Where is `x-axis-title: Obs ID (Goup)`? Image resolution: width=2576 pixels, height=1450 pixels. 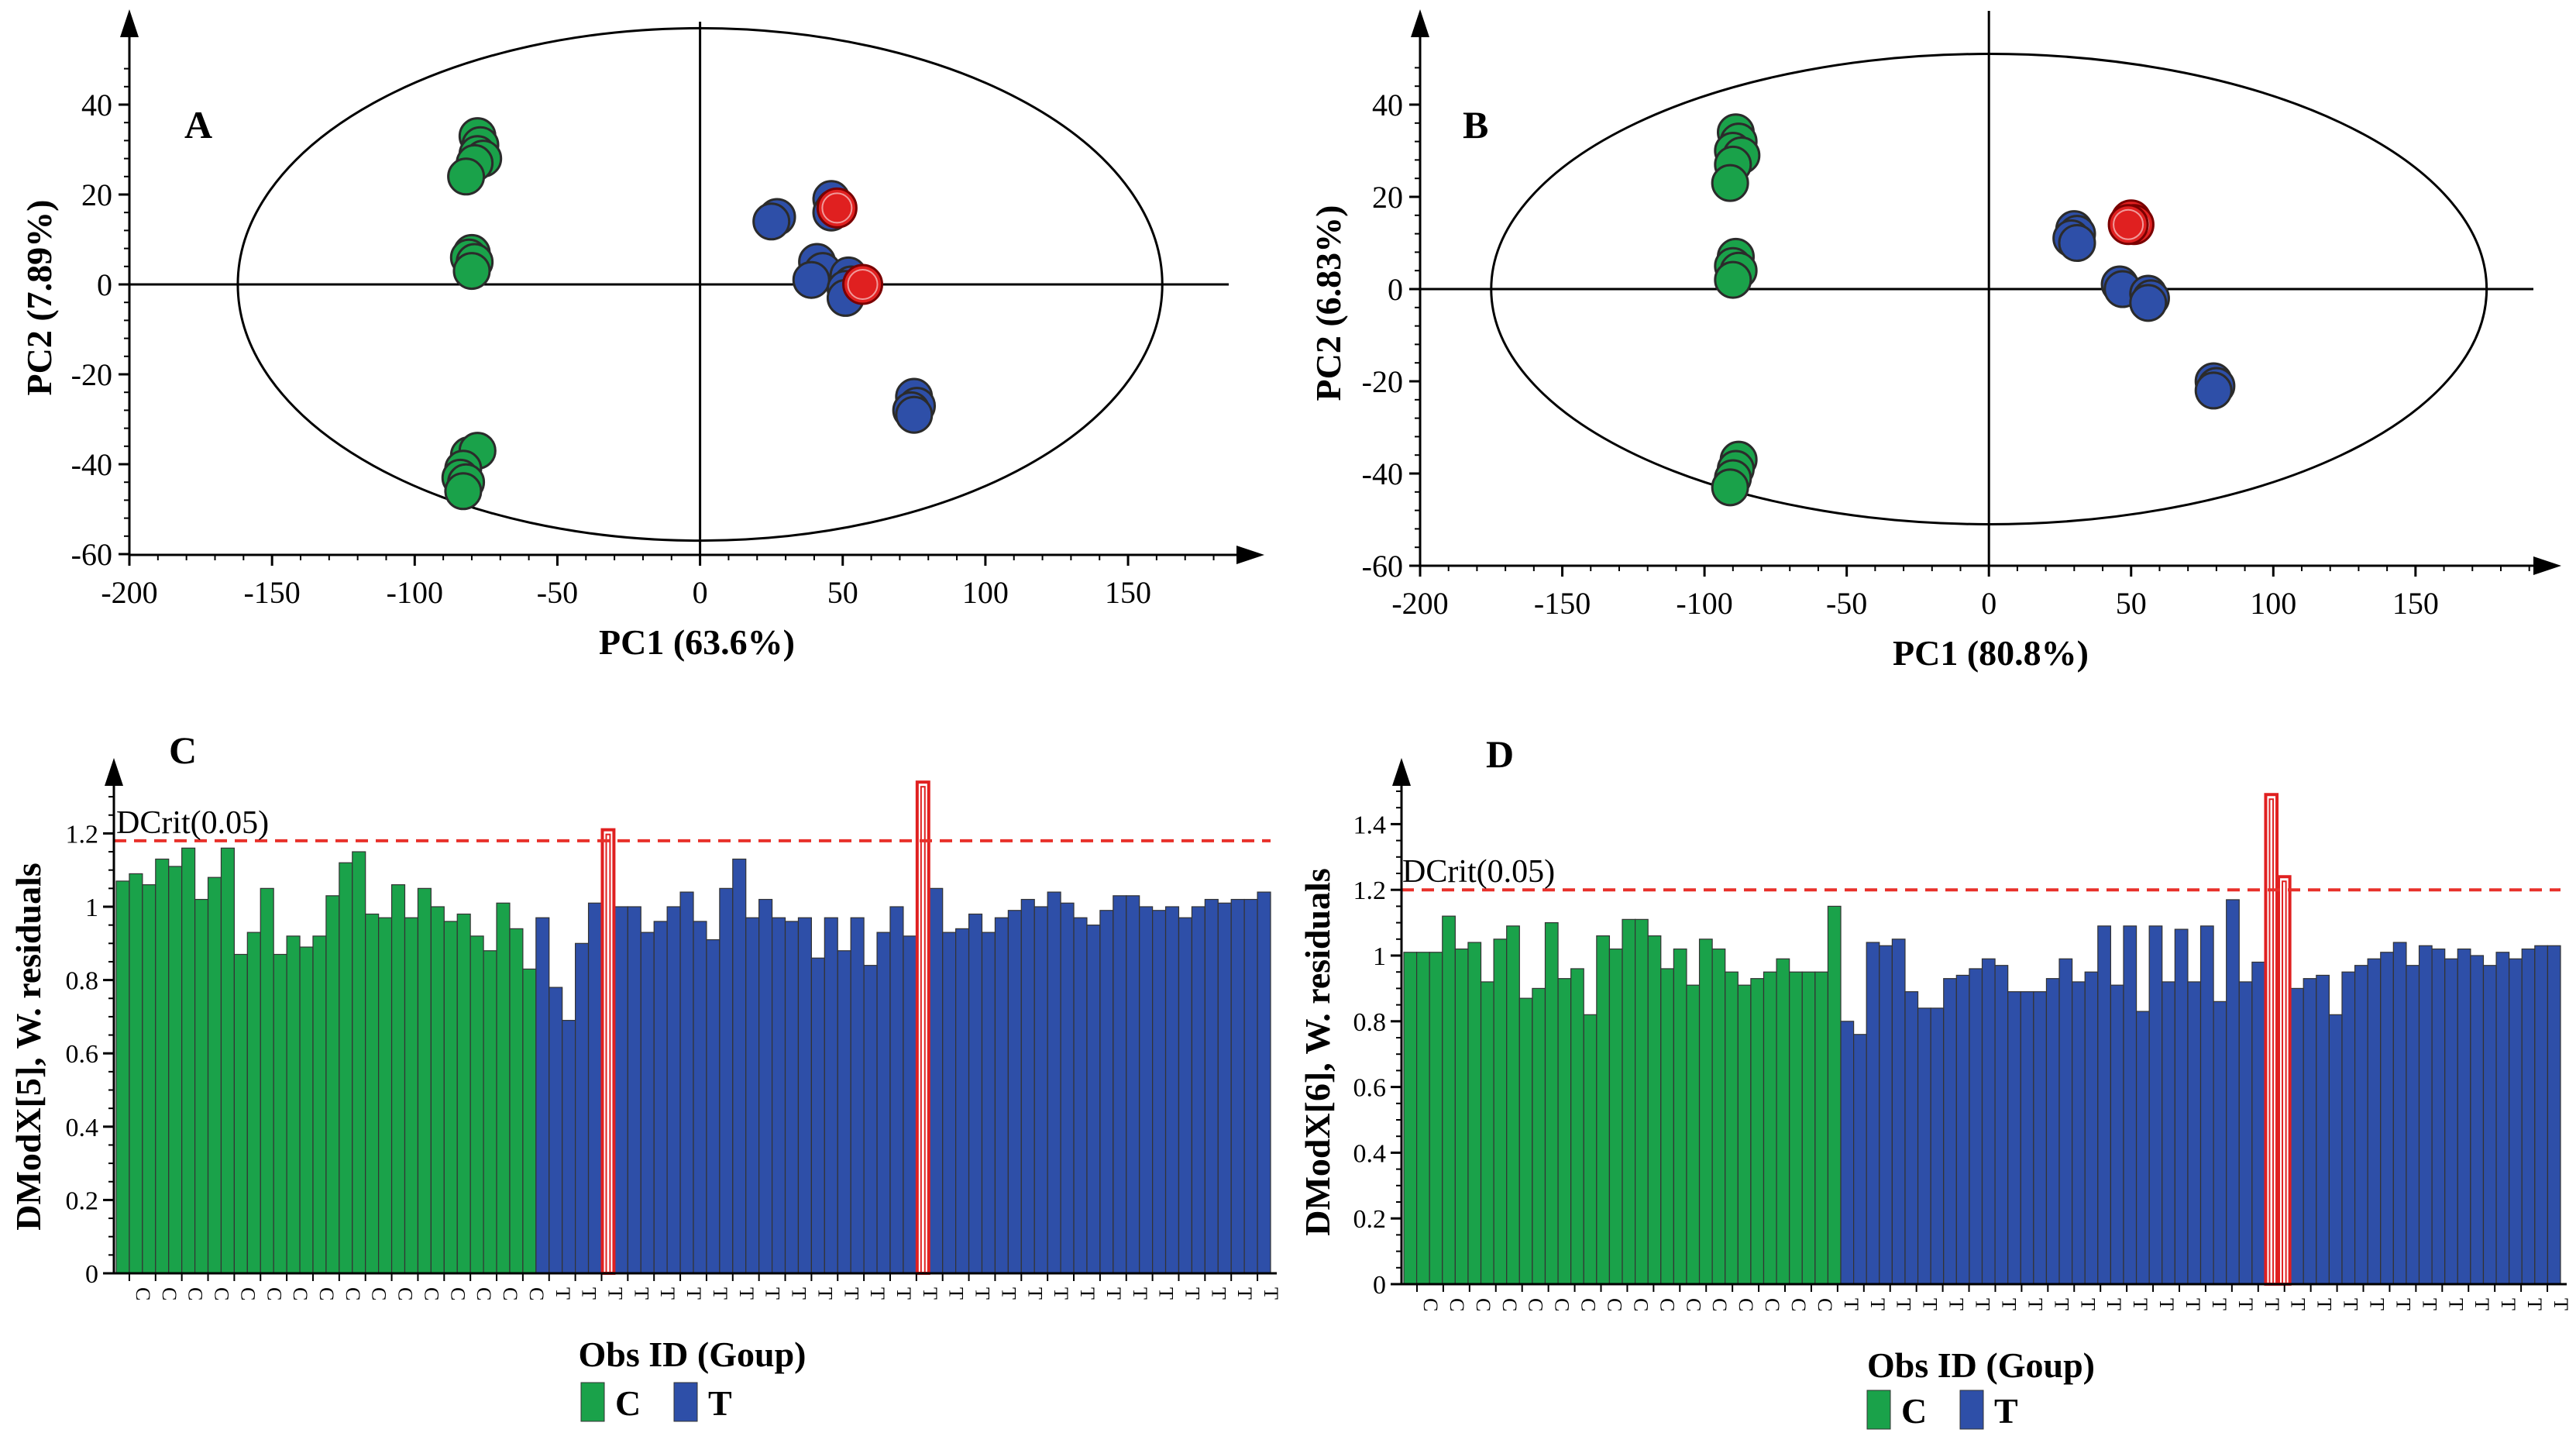 x-axis-title: Obs ID (Goup) is located at coordinates (1981, 1365).